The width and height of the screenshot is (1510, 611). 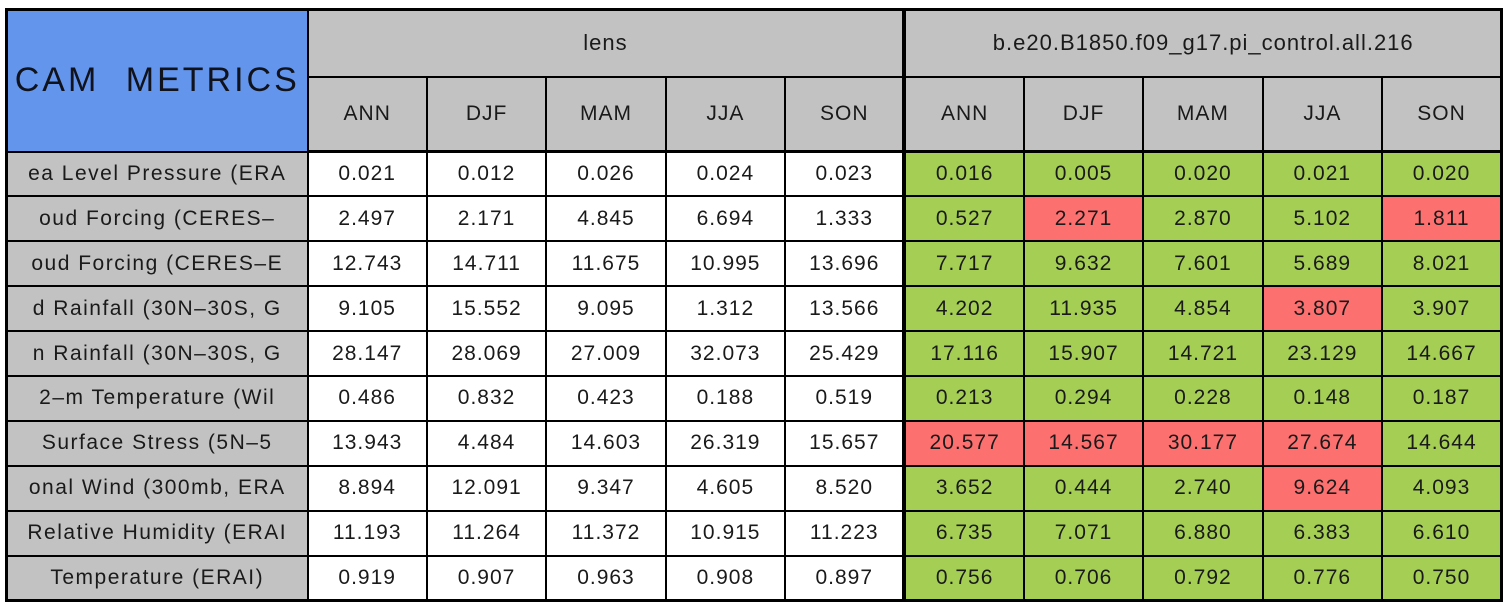 I want to click on lens-value-cell: 8.894, so click(x=367, y=488).